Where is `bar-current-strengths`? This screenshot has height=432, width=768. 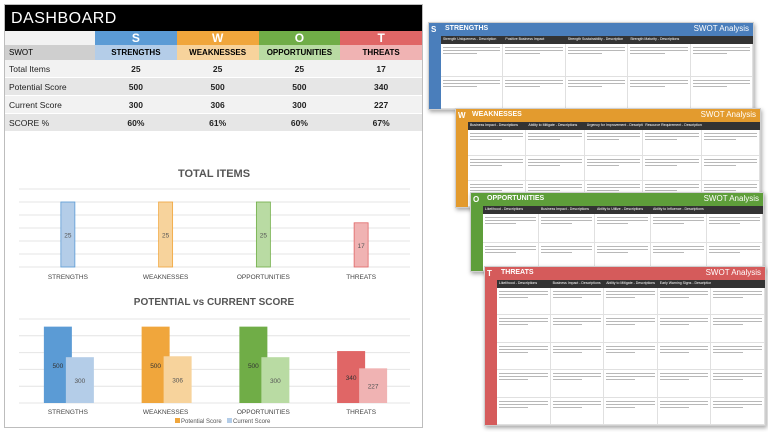
bar-current-strengths is located at coordinates (79, 380).